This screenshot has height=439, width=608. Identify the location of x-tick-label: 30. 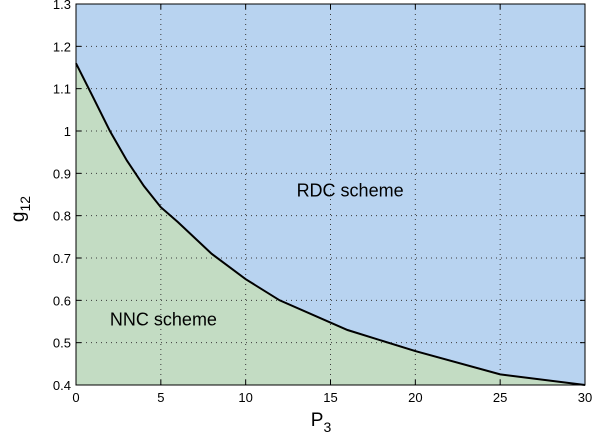
(585, 397).